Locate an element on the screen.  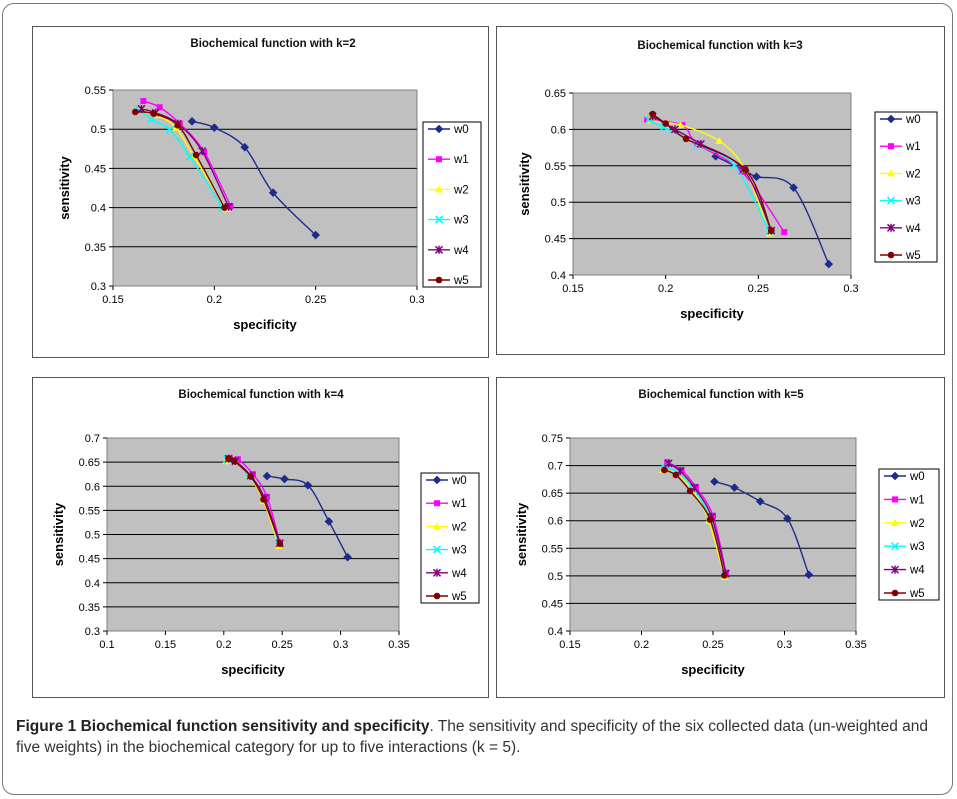
caption-label: Figure 1 is located at coordinates (46, 726).